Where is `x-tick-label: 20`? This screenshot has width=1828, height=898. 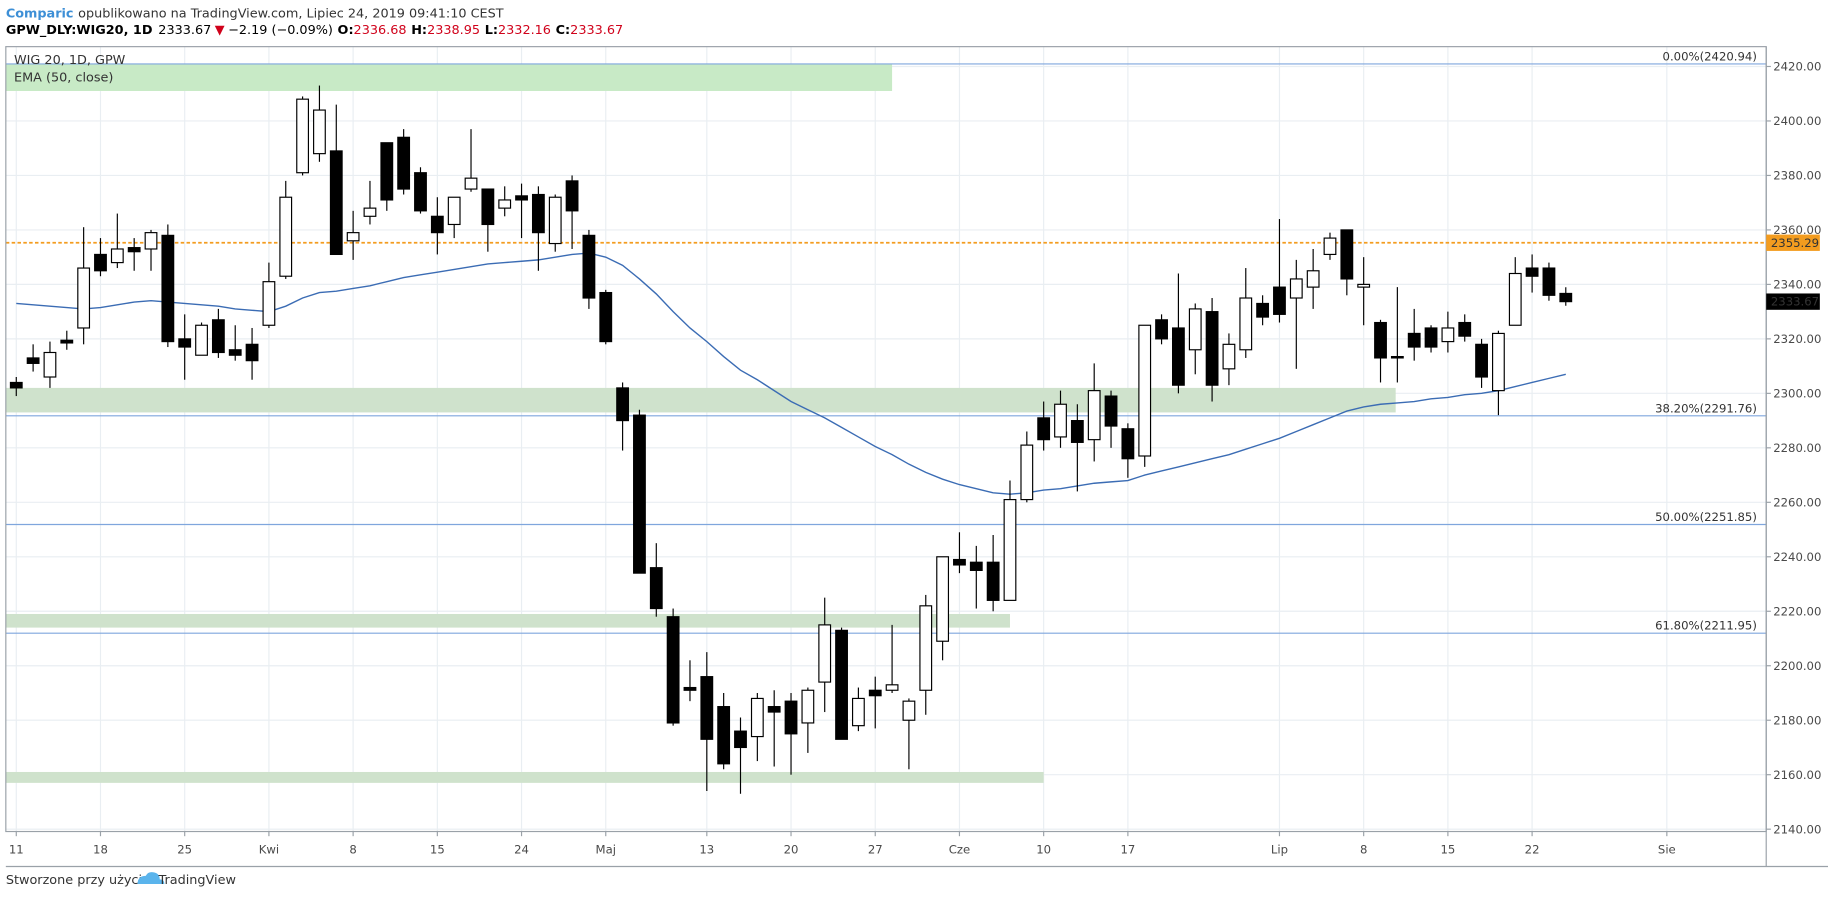
x-tick-label: 20 is located at coordinates (791, 850).